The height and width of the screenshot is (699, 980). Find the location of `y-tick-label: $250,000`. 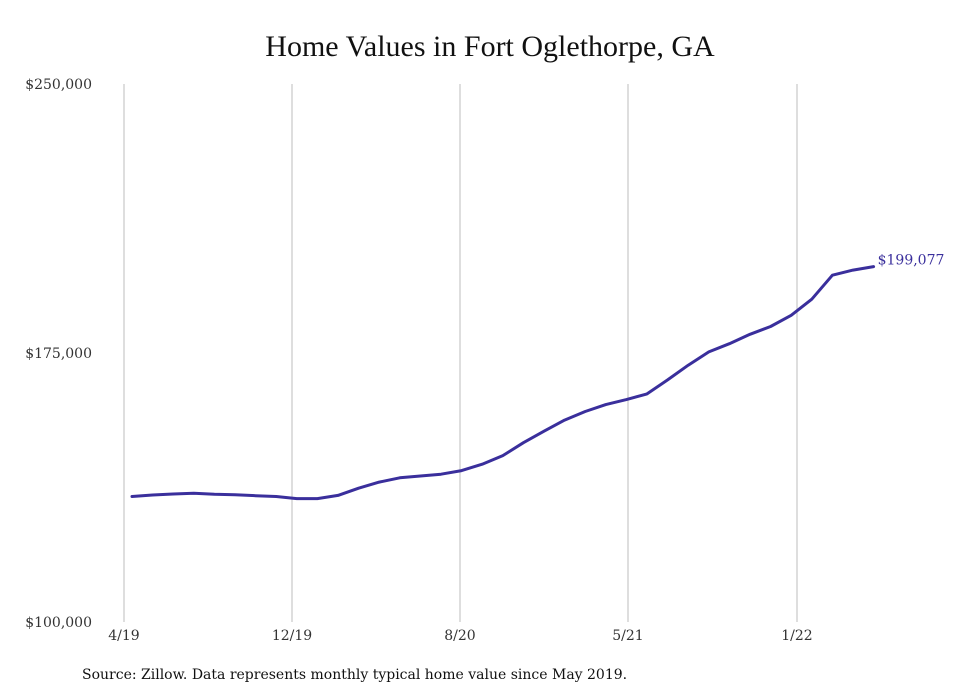

y-tick-label: $250,000 is located at coordinates (58, 85).